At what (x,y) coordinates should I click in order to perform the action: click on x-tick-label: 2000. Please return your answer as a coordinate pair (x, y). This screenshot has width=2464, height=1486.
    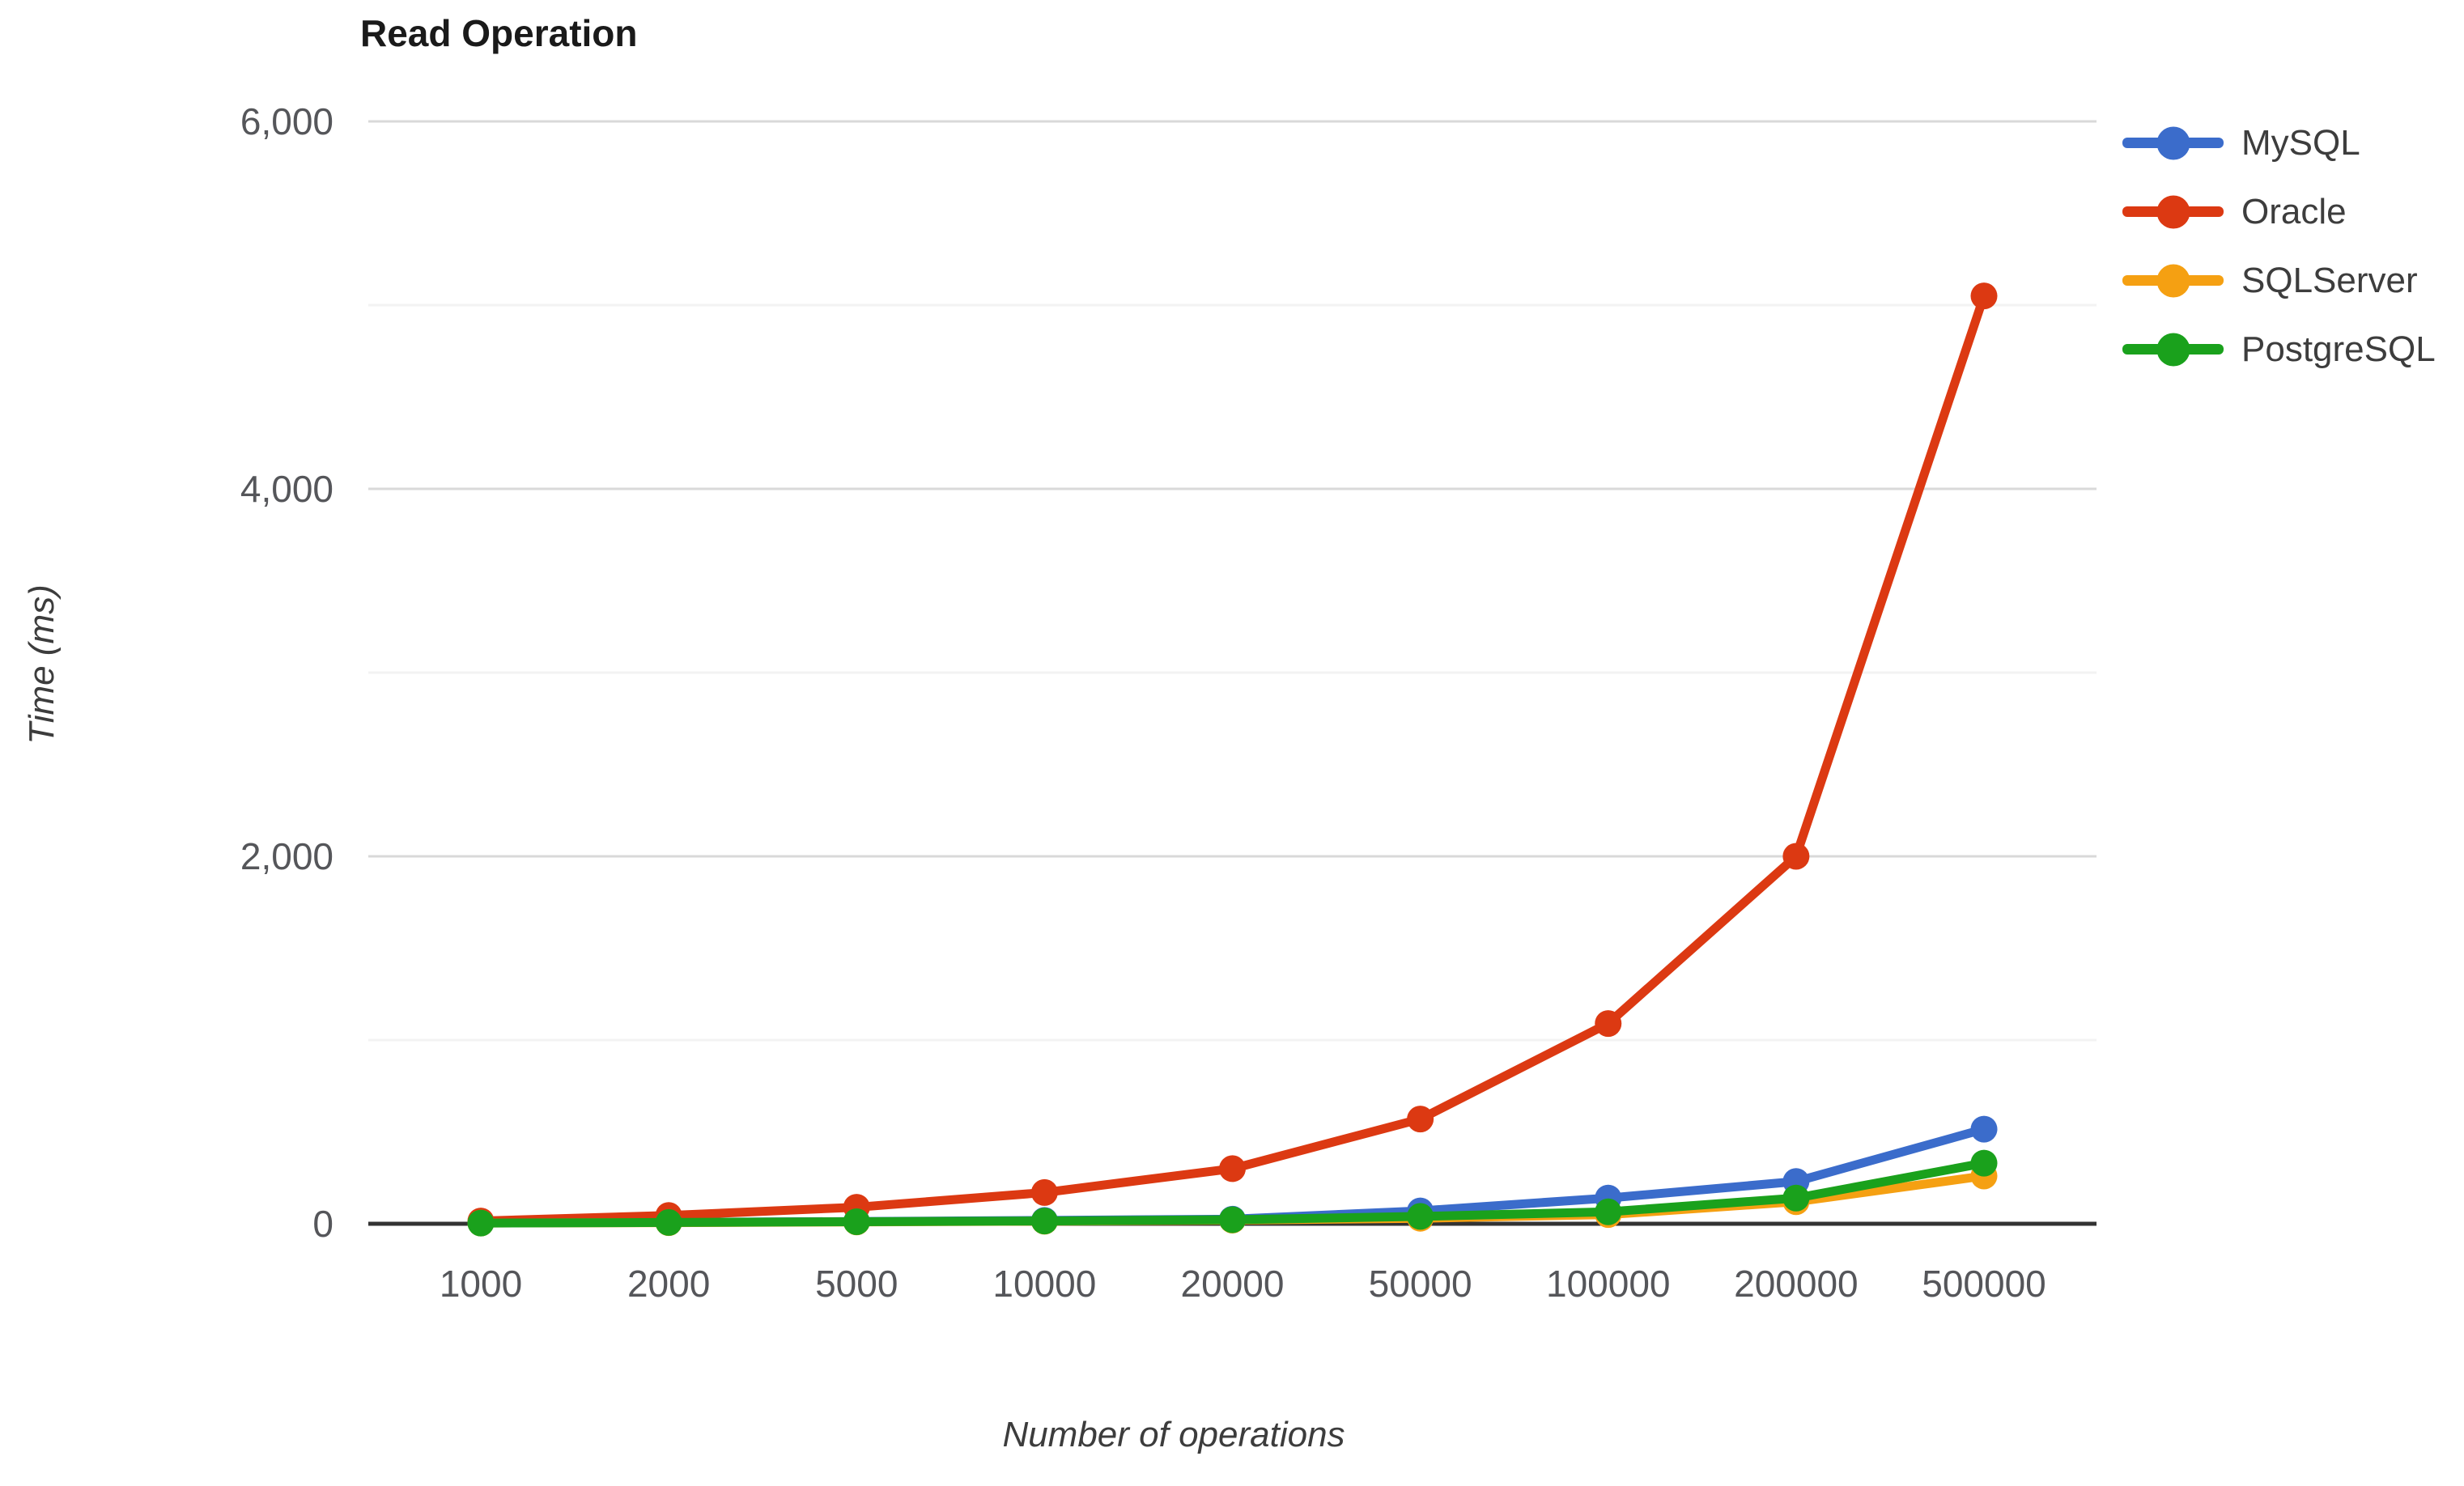
    Looking at the image, I should click on (669, 1284).